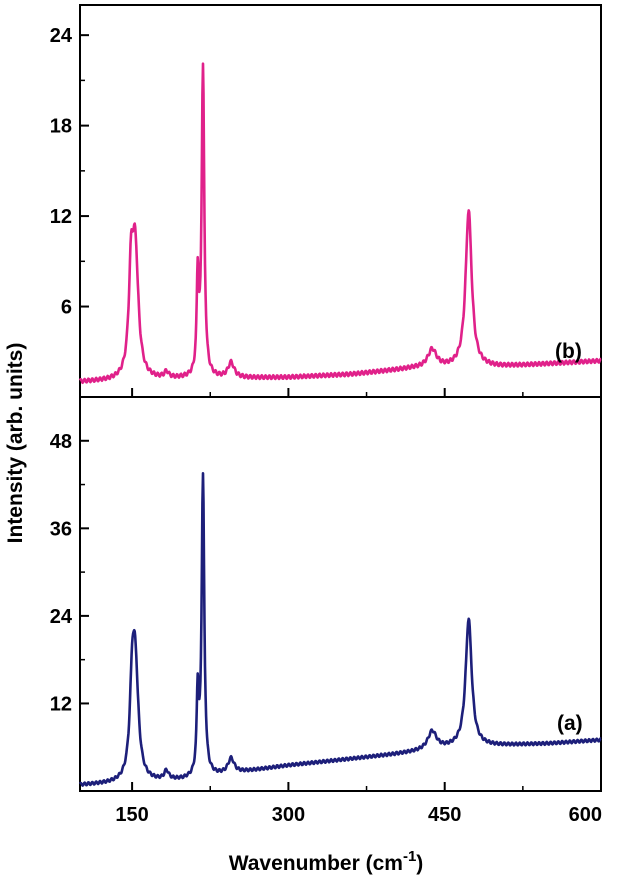 This screenshot has height=883, width=625. Describe the element at coordinates (570, 723) in the screenshot. I see `panel-label-a: (a)` at that location.